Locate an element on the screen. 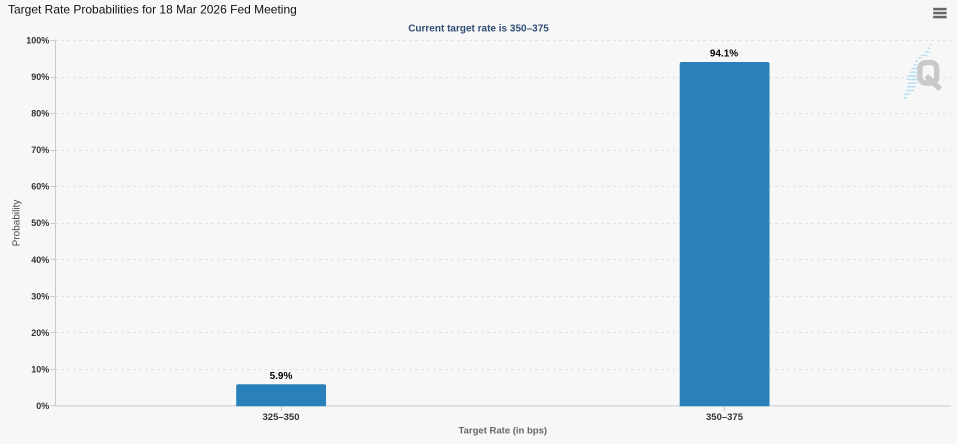 This screenshot has width=957, height=444. svg-text: 70% is located at coordinates (40, 150).